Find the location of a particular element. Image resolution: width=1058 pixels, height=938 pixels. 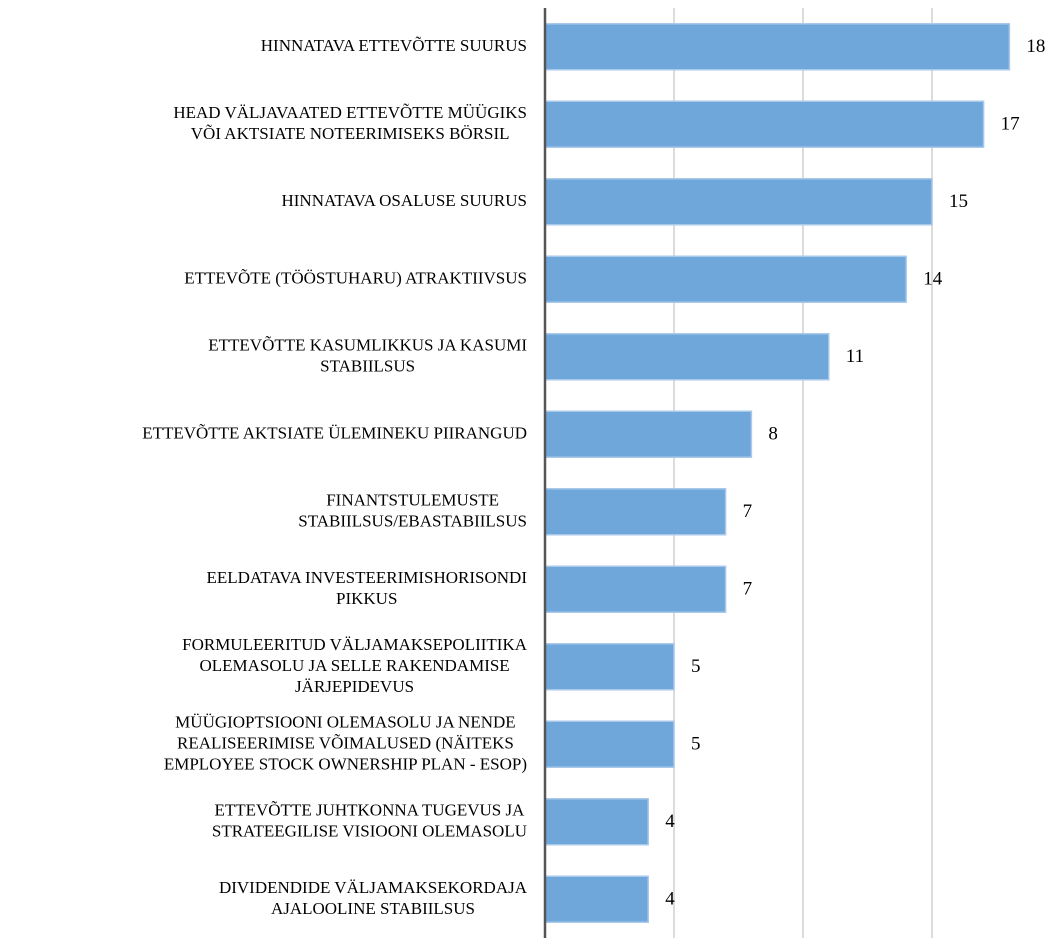

category-line: HINNATAVA OSALUSE SUURUS is located at coordinates (404, 200).